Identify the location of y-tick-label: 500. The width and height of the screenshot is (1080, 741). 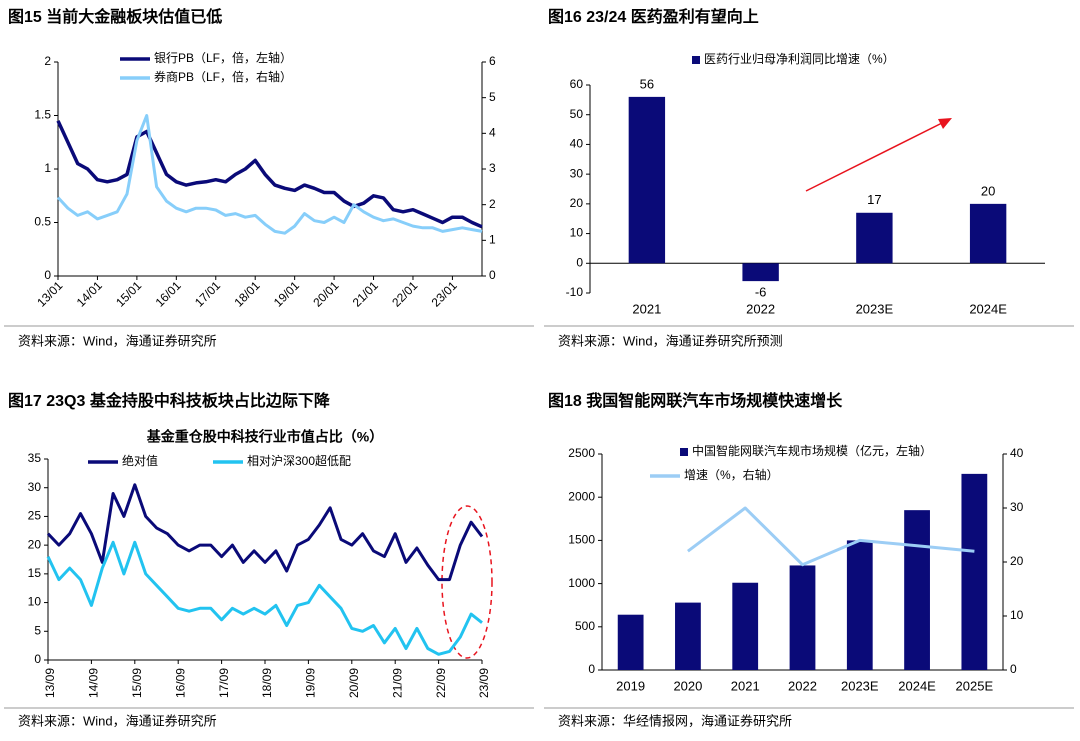
(585, 626).